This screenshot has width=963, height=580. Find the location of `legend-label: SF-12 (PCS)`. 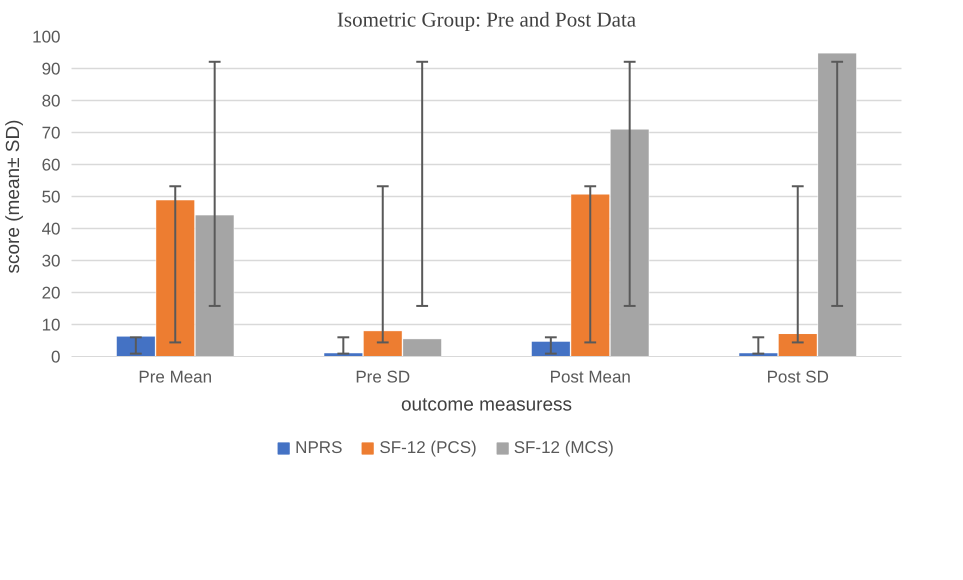

legend-label: SF-12 (PCS) is located at coordinates (428, 448).